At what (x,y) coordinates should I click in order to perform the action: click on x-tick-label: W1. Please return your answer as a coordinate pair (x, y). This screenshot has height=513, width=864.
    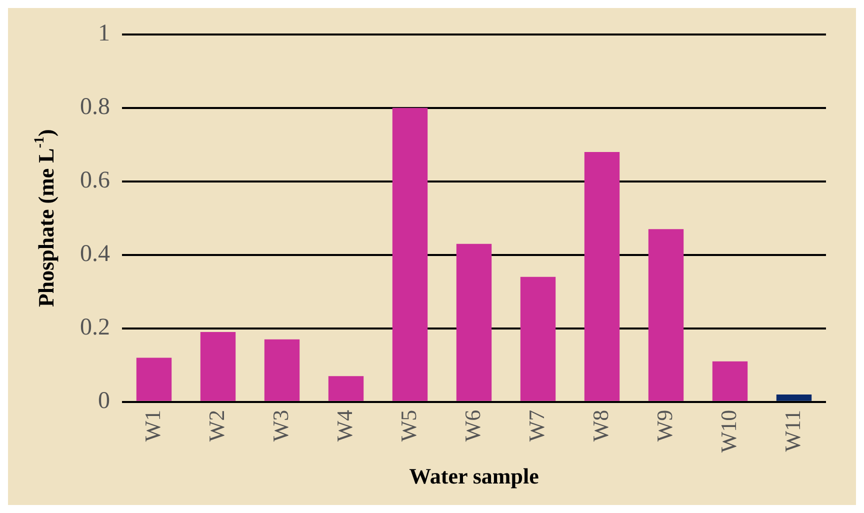
    Looking at the image, I should click on (152, 426).